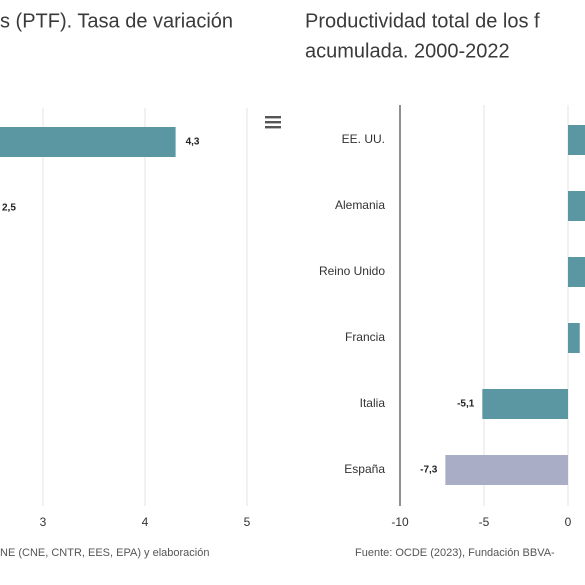 Image resolution: width=585 pixels, height=585 pixels. I want to click on value-label: -7,3, so click(429, 470).